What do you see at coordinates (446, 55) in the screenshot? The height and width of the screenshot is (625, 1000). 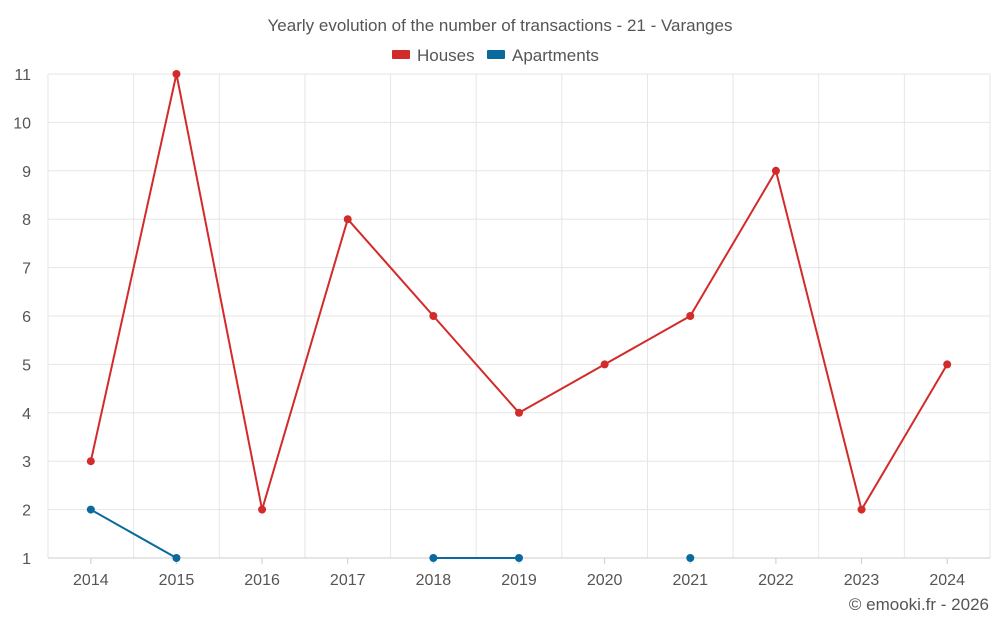 I see `legend-label-houses: Houses` at bounding box center [446, 55].